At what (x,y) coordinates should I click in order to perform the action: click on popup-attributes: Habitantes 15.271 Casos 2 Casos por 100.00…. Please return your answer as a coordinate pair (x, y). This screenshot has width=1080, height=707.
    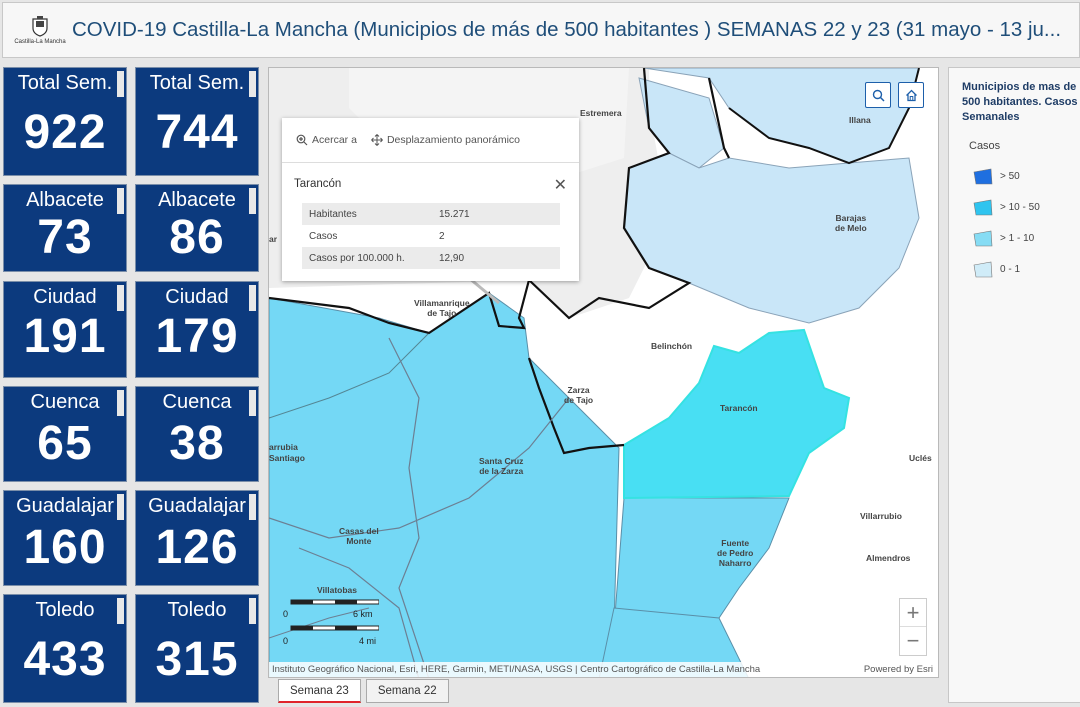
    Looking at the image, I should click on (431, 236).